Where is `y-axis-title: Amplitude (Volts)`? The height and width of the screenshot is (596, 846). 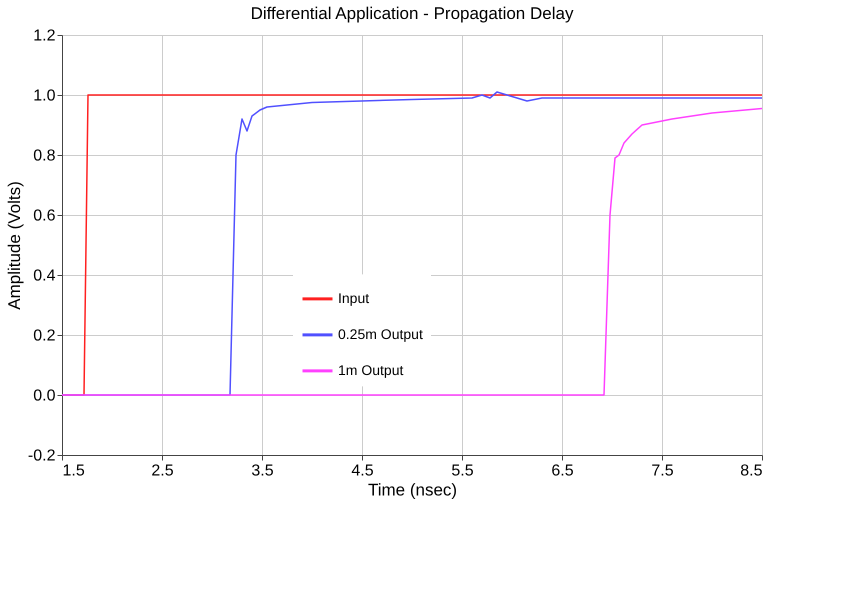 y-axis-title: Amplitude (Volts) is located at coordinates (14, 245).